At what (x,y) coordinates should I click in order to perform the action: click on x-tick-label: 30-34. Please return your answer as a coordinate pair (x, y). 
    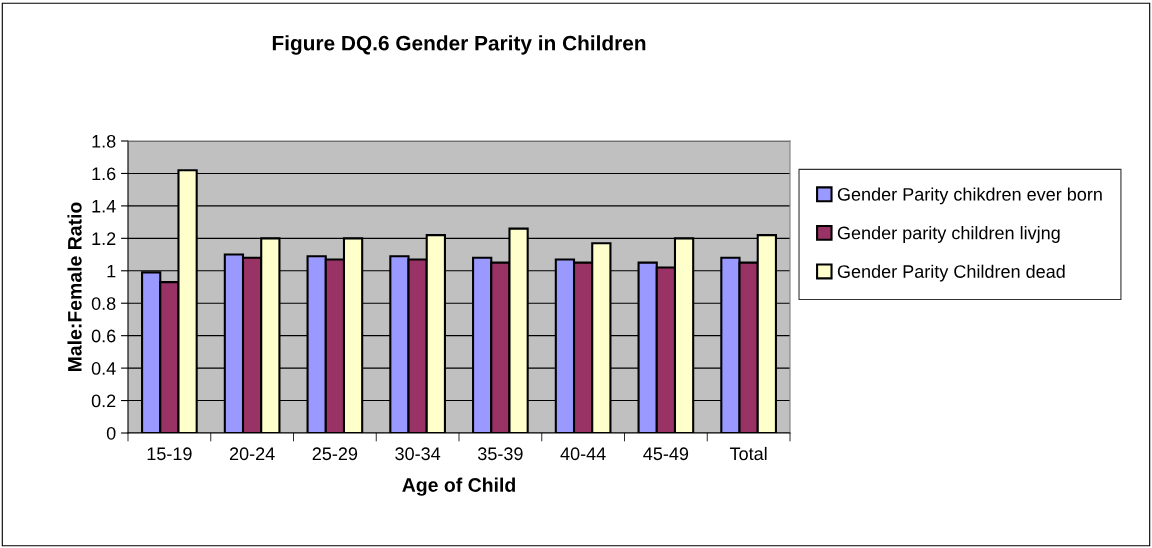
    Looking at the image, I should click on (418, 454).